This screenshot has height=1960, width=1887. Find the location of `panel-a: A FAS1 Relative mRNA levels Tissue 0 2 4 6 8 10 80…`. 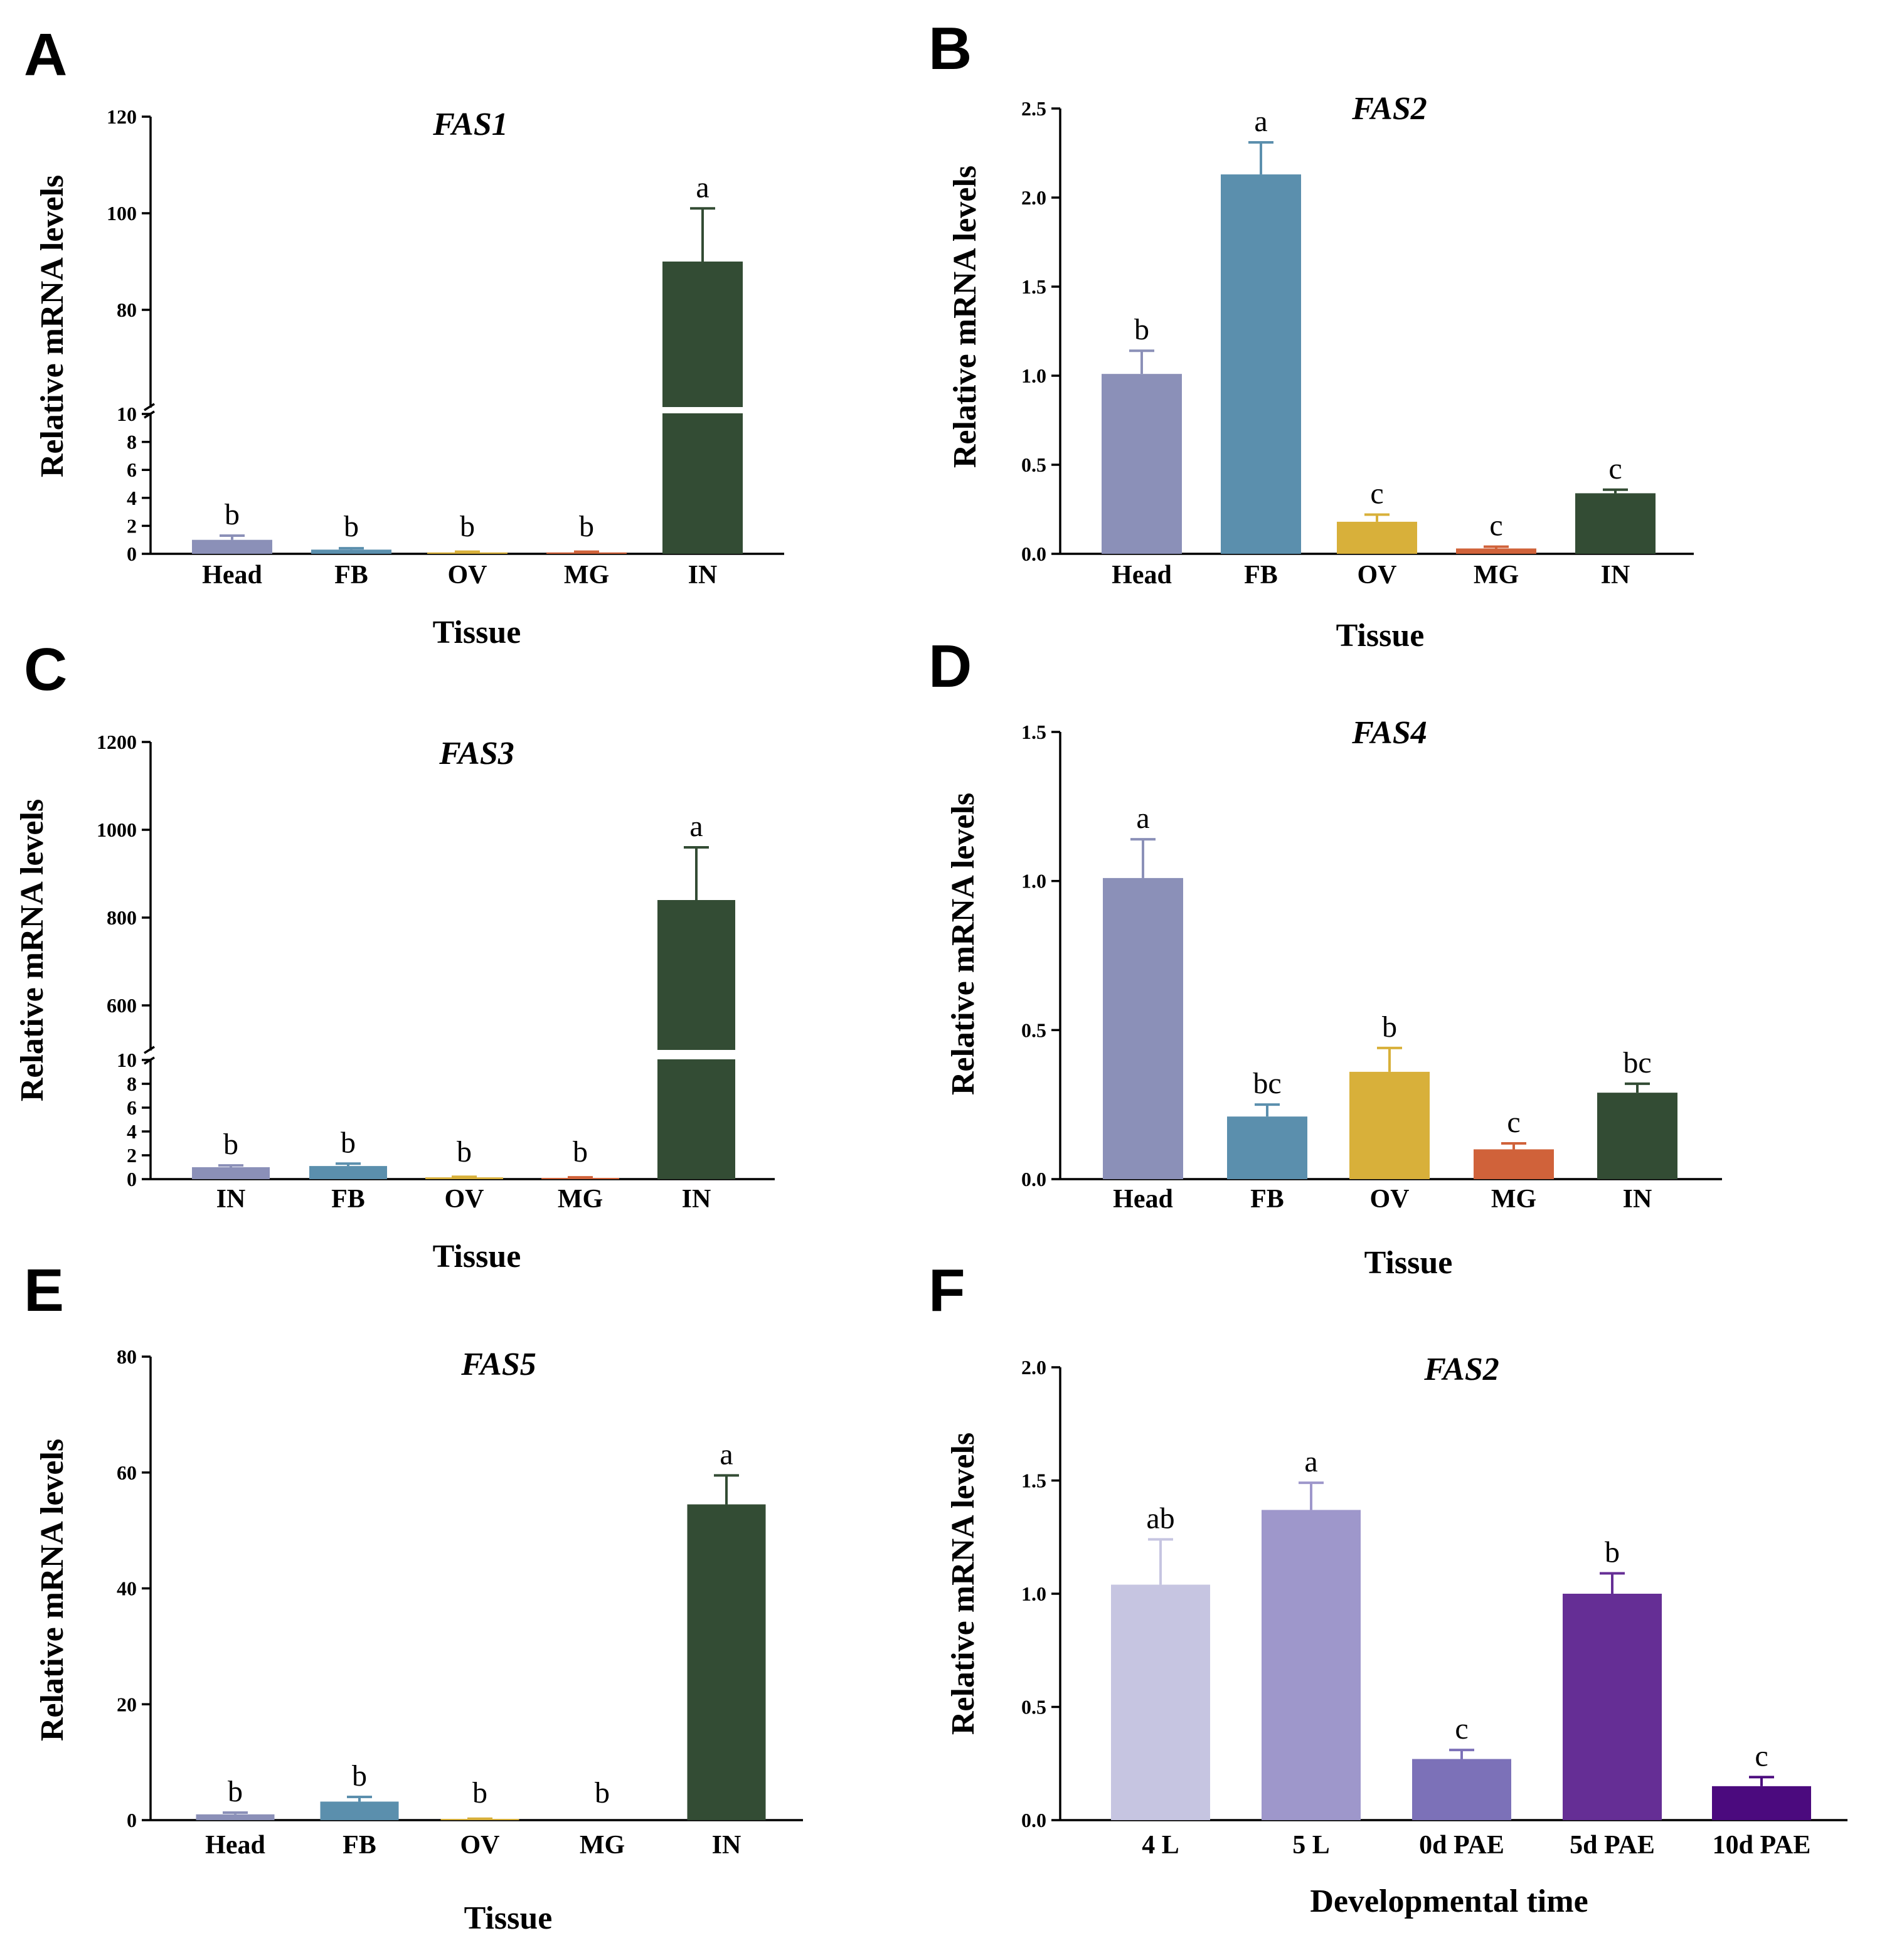

panel-a: A FAS1 Relative mRNA levels Tissue 0 2 4 6 8 10 80… is located at coordinates (404, 335).